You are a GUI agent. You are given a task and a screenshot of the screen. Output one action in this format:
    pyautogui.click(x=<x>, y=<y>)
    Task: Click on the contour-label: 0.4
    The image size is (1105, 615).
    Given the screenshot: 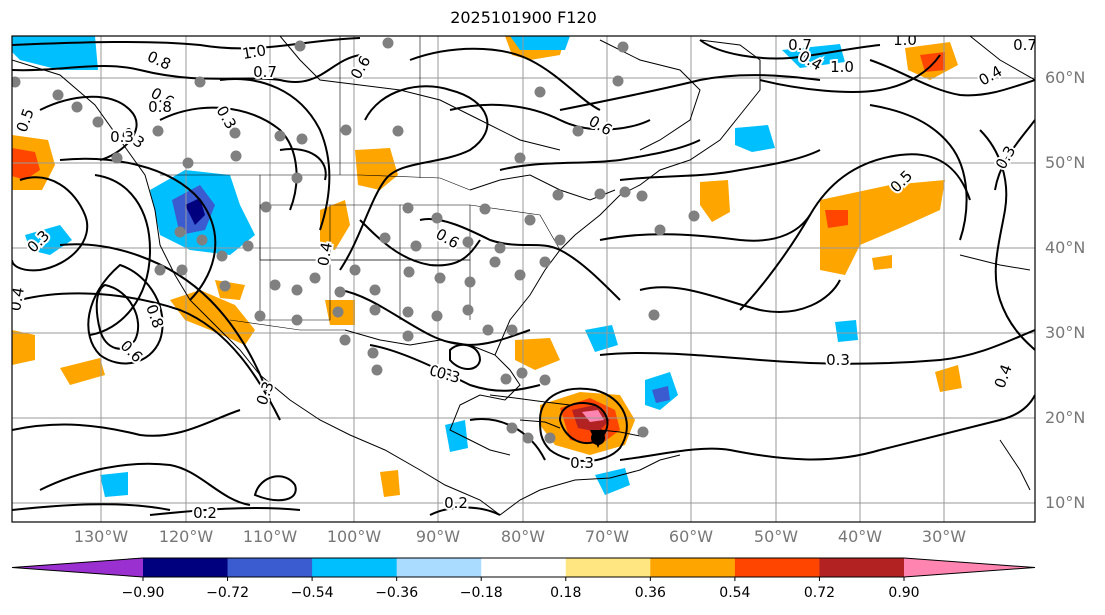 What is the action you would take?
    pyautogui.click(x=325, y=254)
    